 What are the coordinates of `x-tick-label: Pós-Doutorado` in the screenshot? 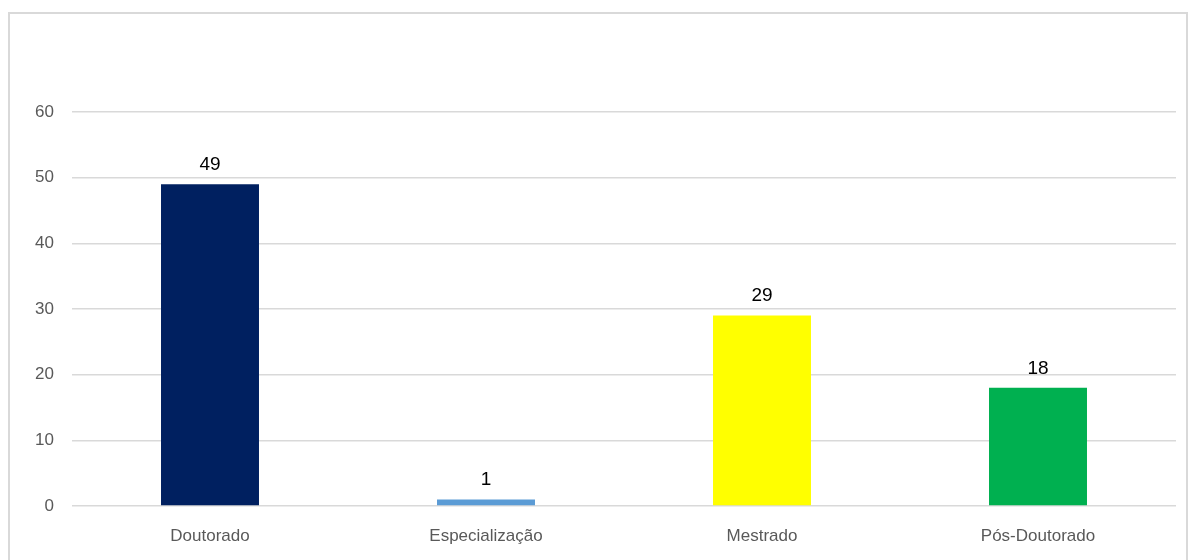 It's located at (1038, 535).